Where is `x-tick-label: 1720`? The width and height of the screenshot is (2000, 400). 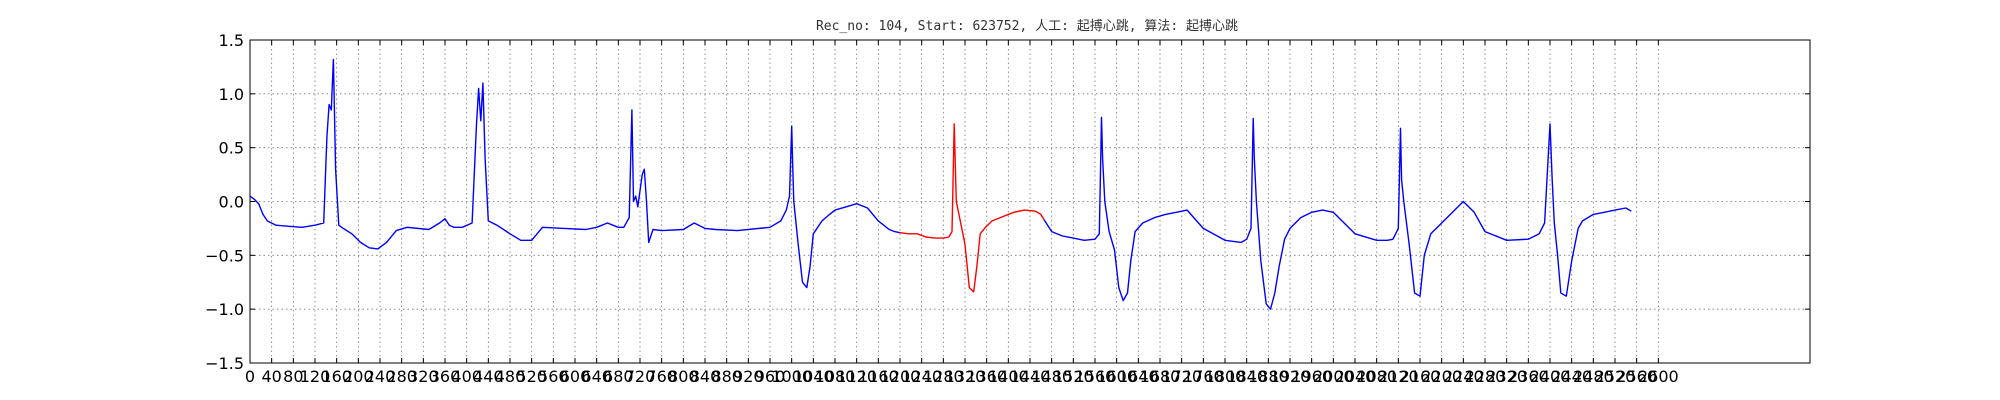
x-tick-label: 1720 is located at coordinates (1181, 376).